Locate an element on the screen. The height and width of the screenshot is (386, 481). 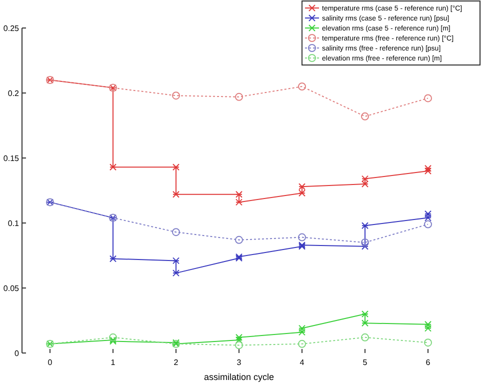
x-tick-label: 5 is located at coordinates (365, 362).